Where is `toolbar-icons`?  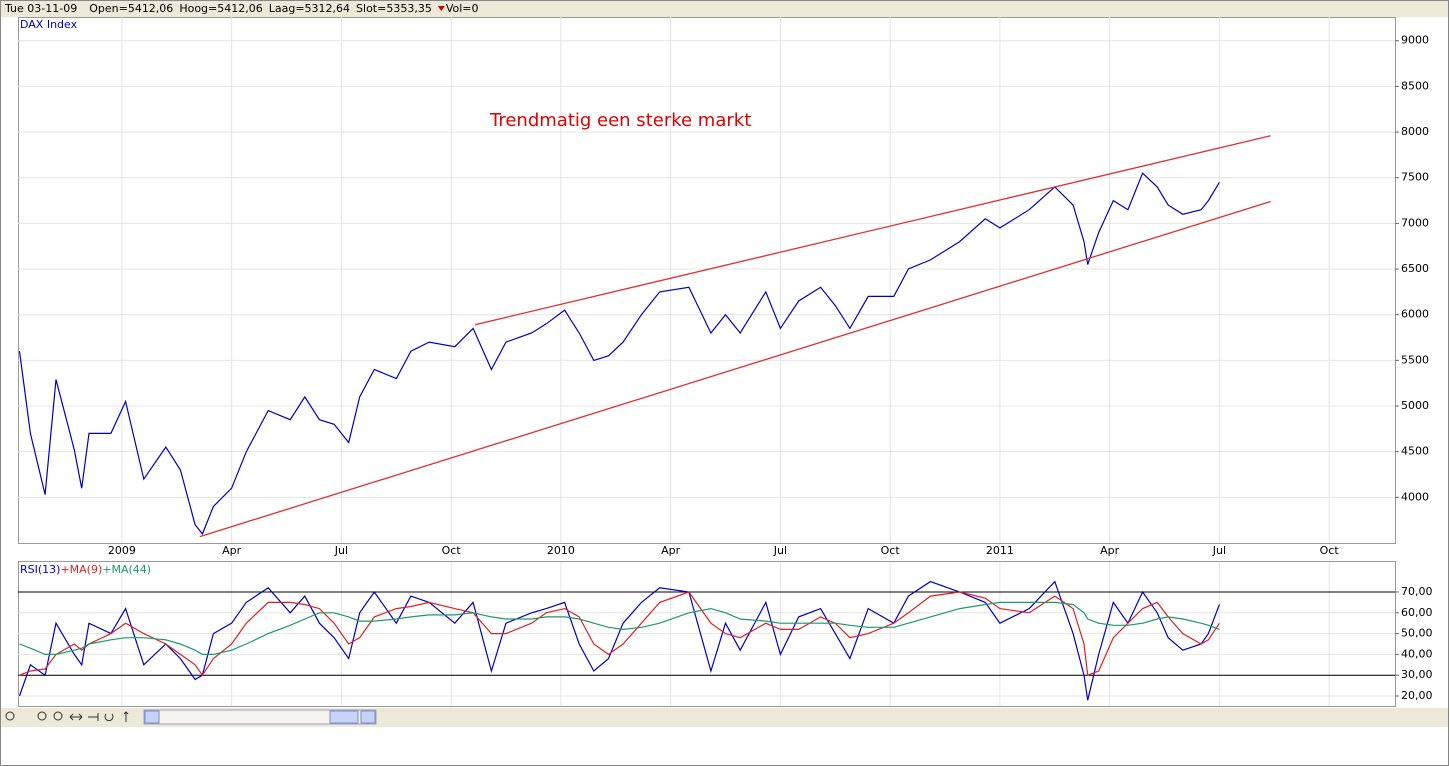
toolbar-icons is located at coordinates (67, 716).